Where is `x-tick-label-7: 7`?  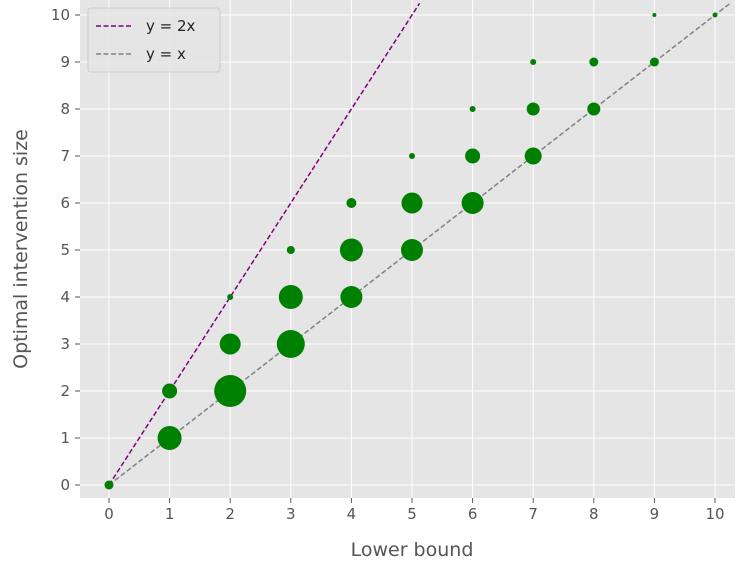 x-tick-label-7: 7 is located at coordinates (533, 514).